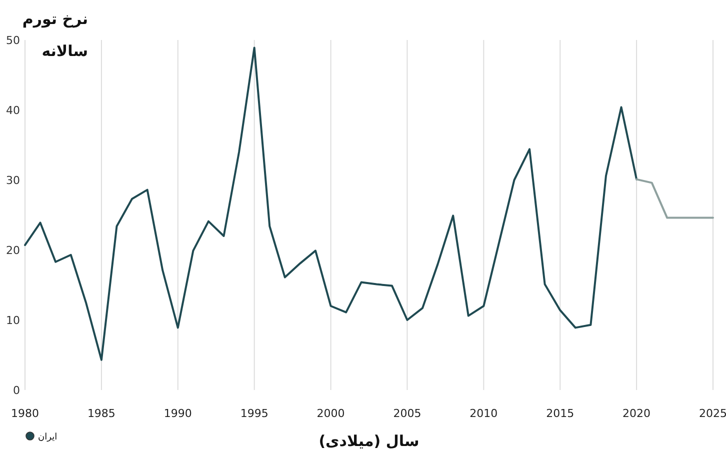 This screenshot has height=453, width=726. Describe the element at coordinates (48, 437) in the screenshot. I see `legend-label: ایران` at that location.